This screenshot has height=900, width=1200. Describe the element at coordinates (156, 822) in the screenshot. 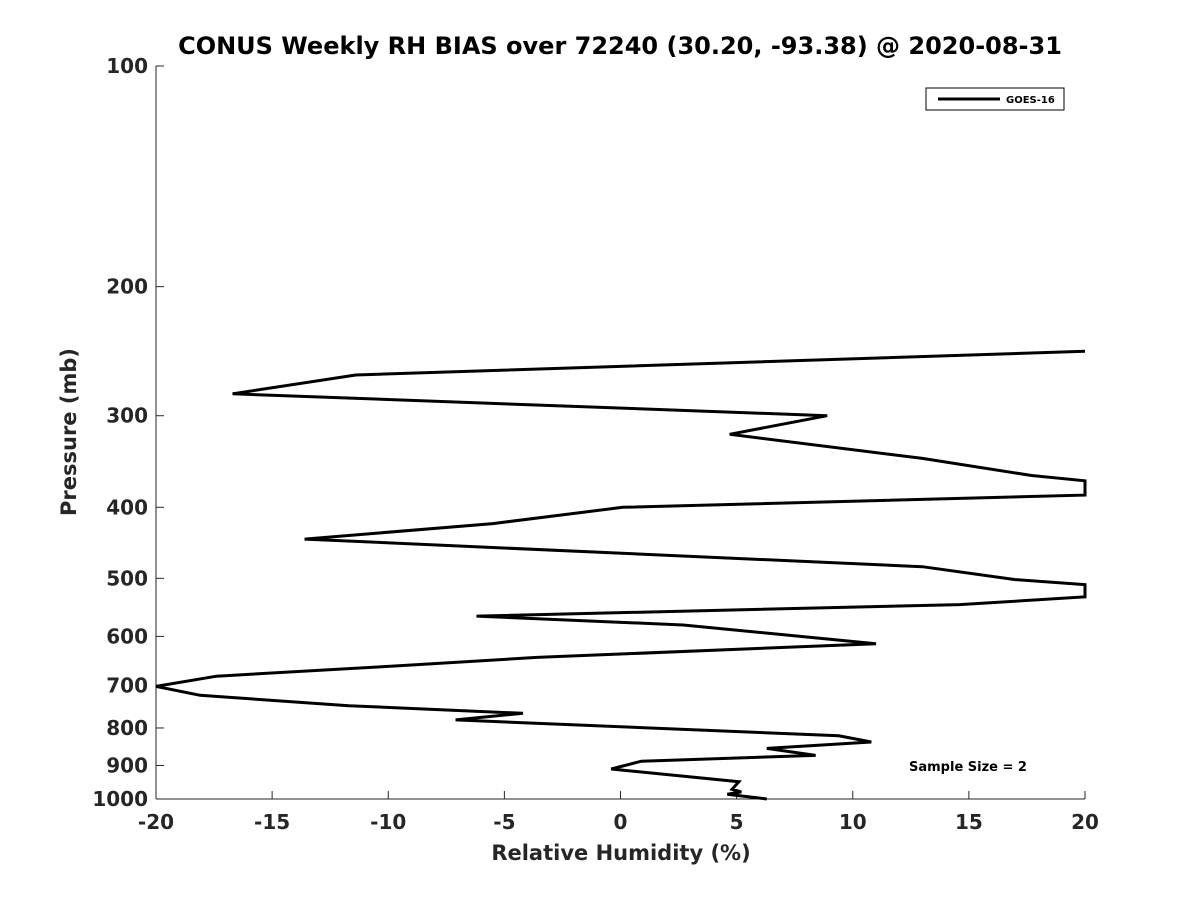

I see `x-tick-label: -20` at that location.